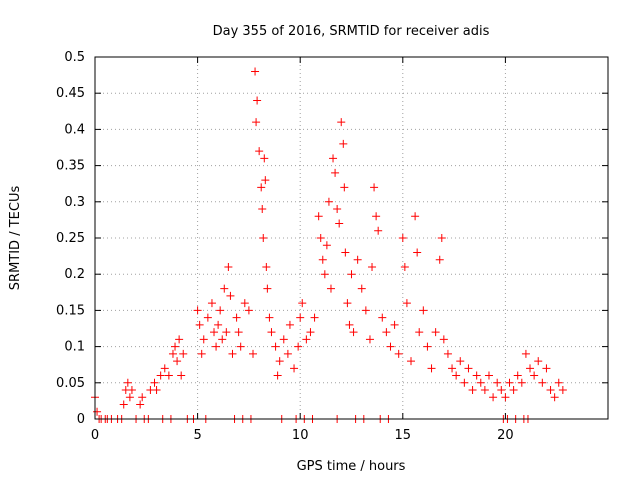 This screenshot has width=640, height=480. I want to click on x-tick-label: 10, so click(300, 435).